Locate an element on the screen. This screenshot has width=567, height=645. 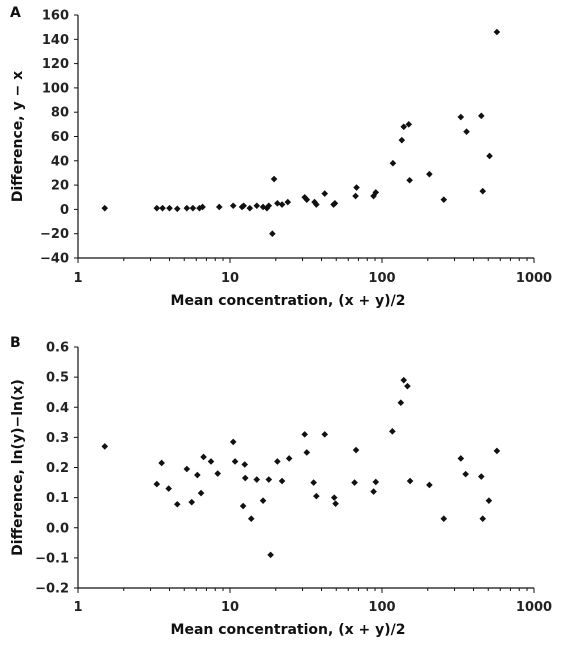
y-tick-label: −40 is located at coordinates (54, 259).